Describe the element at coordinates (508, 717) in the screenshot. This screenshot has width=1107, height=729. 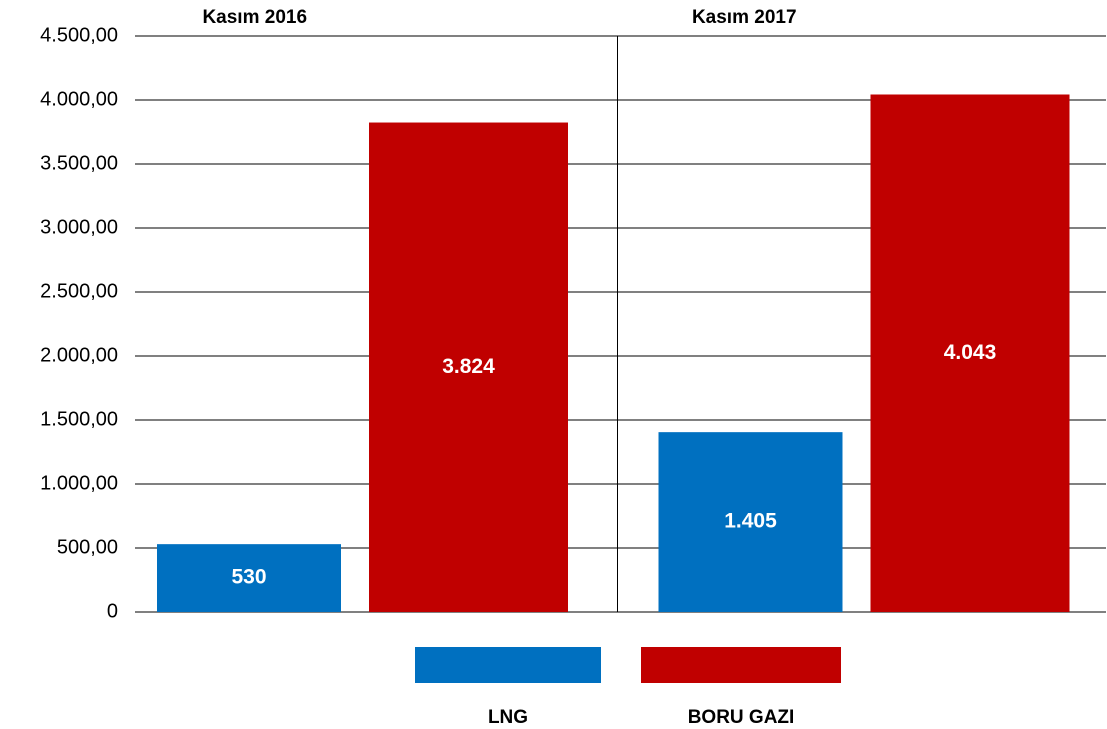
I see `legend-label: LNG` at that location.